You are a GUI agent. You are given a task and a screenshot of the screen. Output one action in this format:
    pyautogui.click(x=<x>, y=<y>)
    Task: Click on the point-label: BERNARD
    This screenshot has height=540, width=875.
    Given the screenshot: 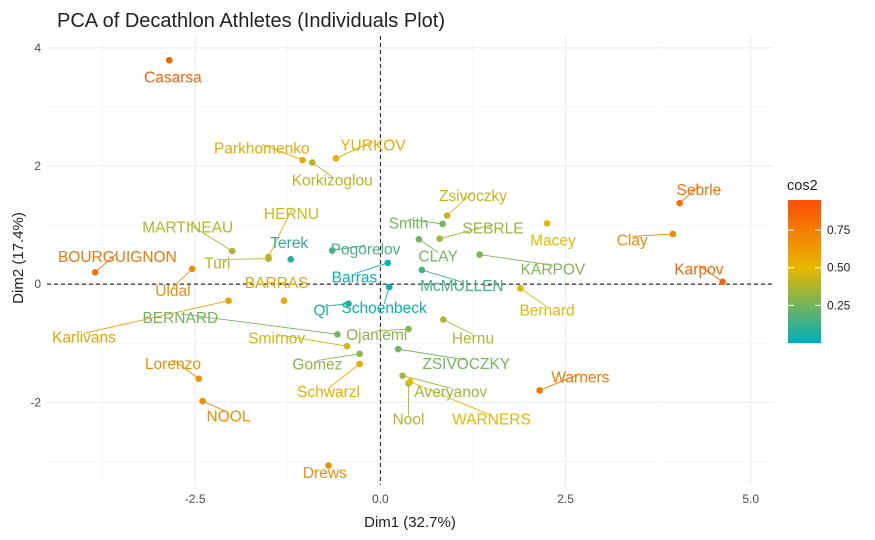 What is the action you would take?
    pyautogui.click(x=180, y=318)
    